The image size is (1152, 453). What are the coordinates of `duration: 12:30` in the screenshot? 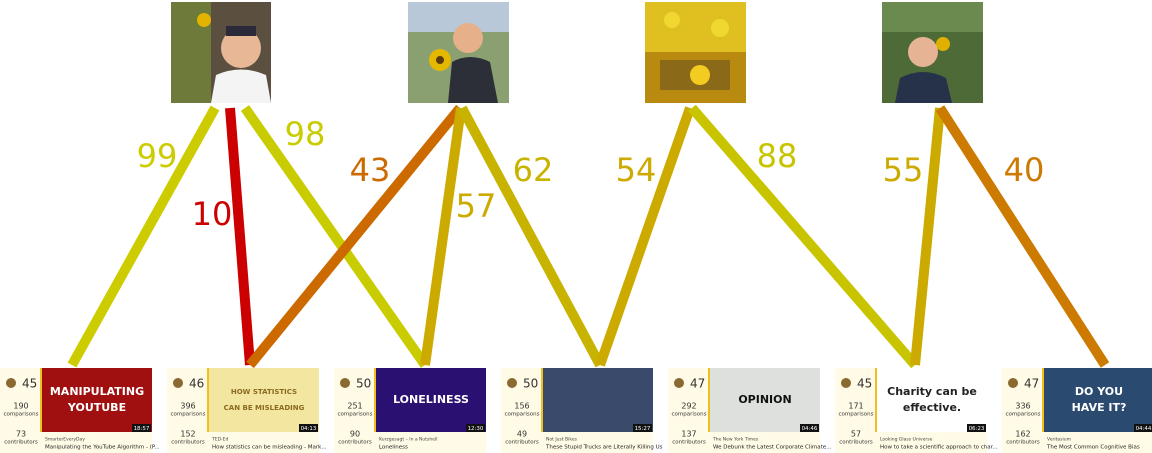 It's located at (476, 429).